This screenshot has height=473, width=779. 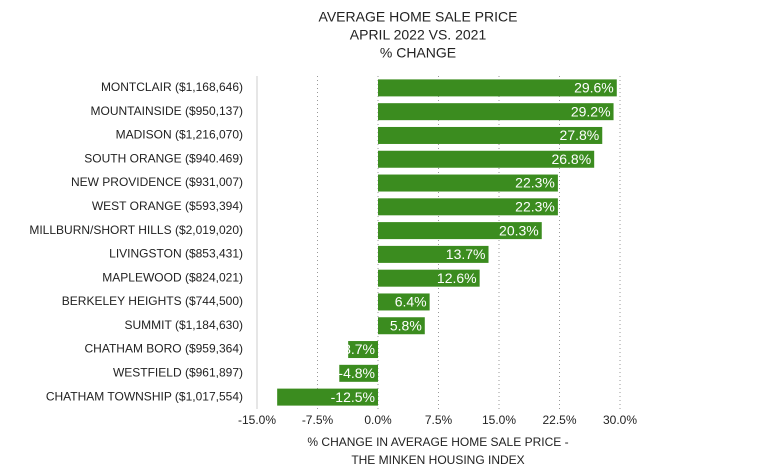 What do you see at coordinates (136, 230) in the screenshot?
I see `y-tick-label: MILLBURN/SHORT HILLS ($2,019,020)` at bounding box center [136, 230].